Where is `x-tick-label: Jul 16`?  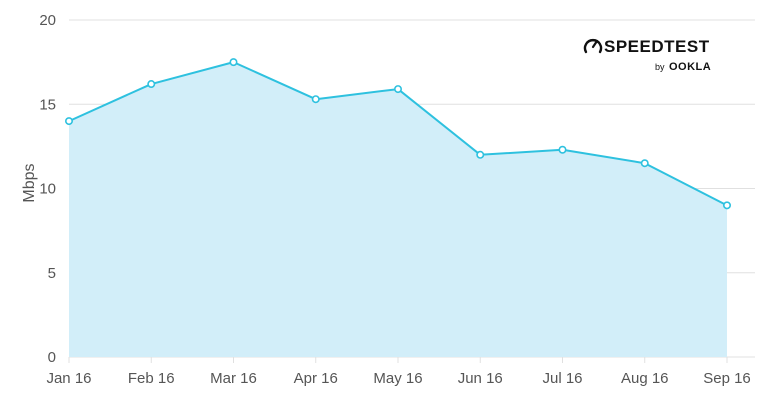
x-tick-label: Jul 16 is located at coordinates (562, 378).